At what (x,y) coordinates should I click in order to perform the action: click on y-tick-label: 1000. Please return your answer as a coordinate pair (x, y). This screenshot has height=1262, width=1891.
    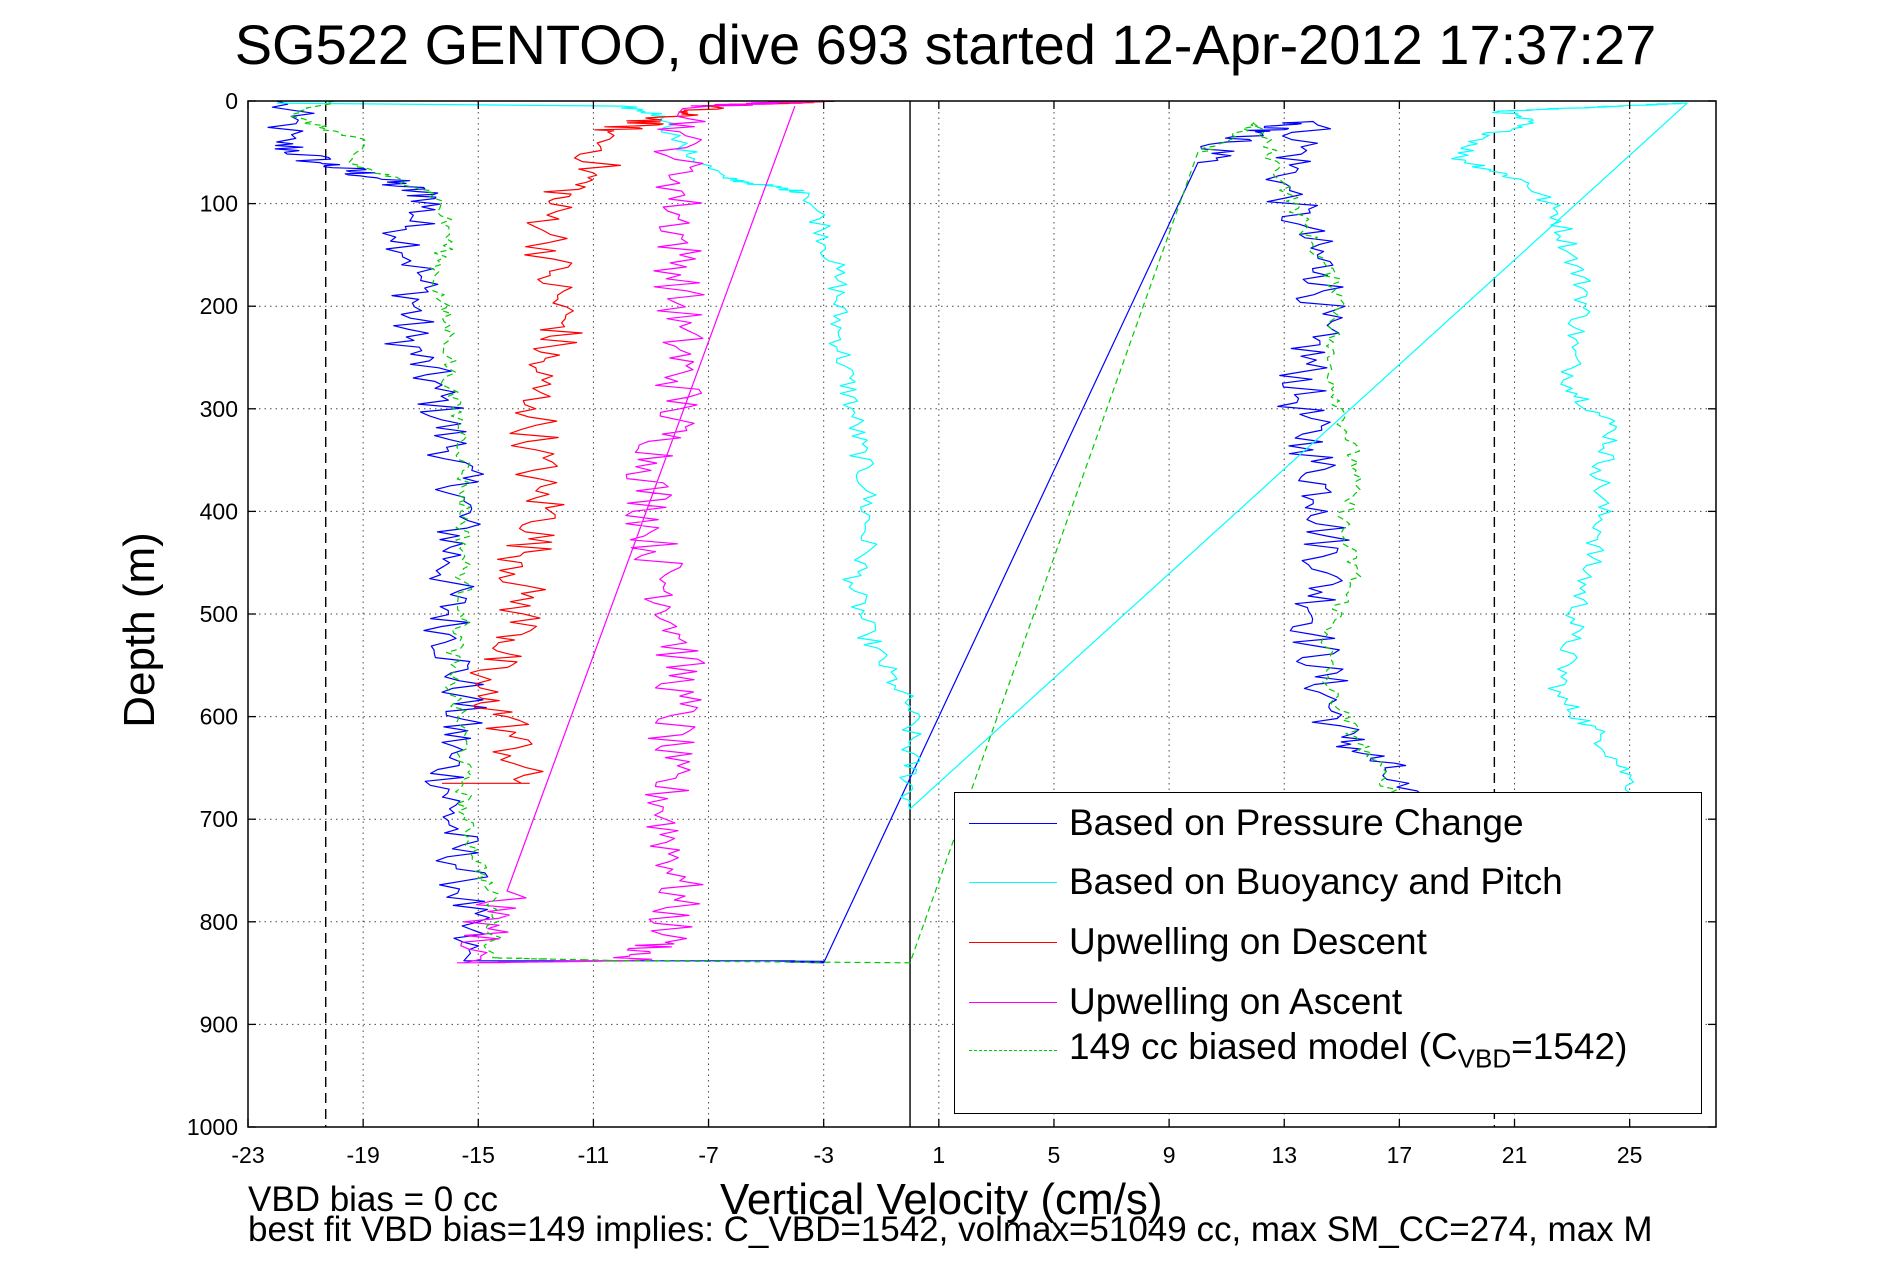
    Looking at the image, I should click on (212, 1127).